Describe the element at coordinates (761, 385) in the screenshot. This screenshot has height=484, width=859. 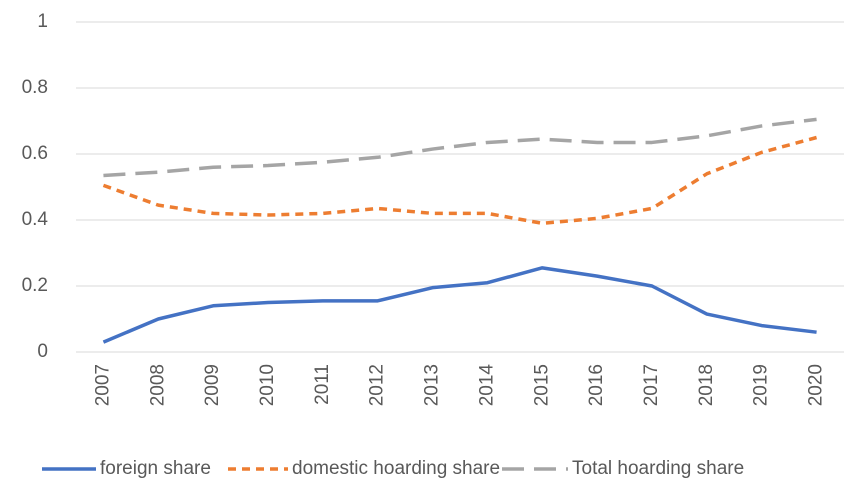
I see `x-tick-label: 2019` at that location.